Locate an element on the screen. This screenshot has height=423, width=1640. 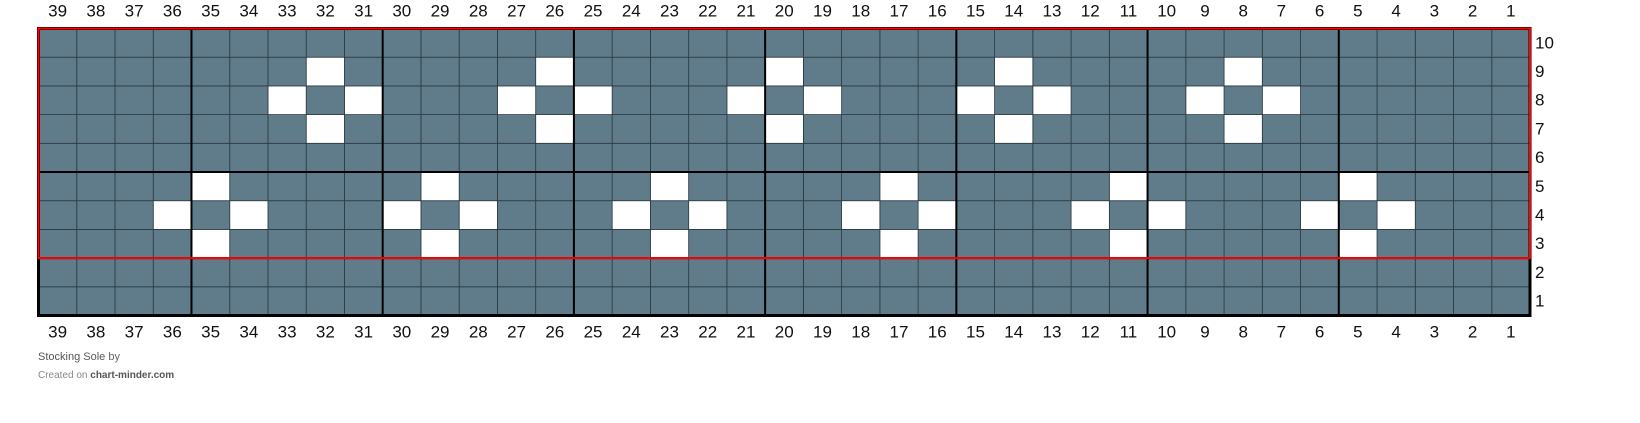
column-label-top: 17 is located at coordinates (899, 10).